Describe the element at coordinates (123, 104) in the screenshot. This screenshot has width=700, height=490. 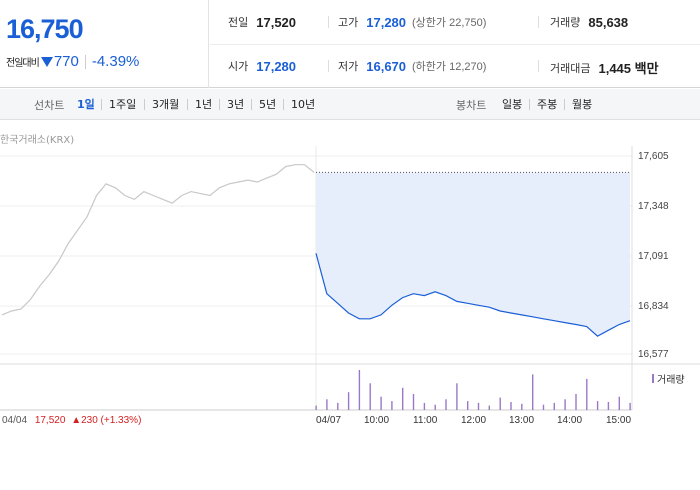
I see `tab-1w: 1주일` at that location.